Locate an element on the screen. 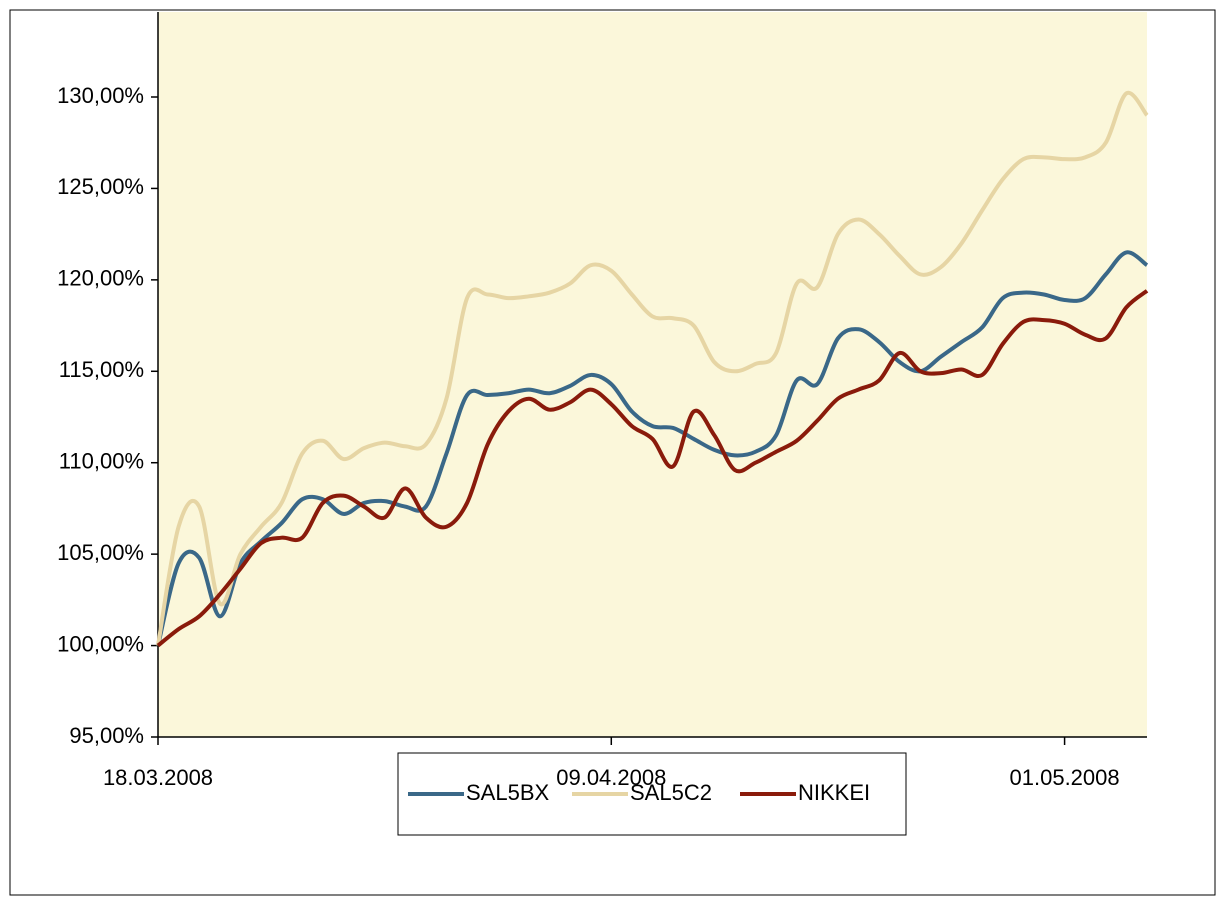 The image size is (1217, 902). y-tick-label: 95,00% is located at coordinates (106, 735).